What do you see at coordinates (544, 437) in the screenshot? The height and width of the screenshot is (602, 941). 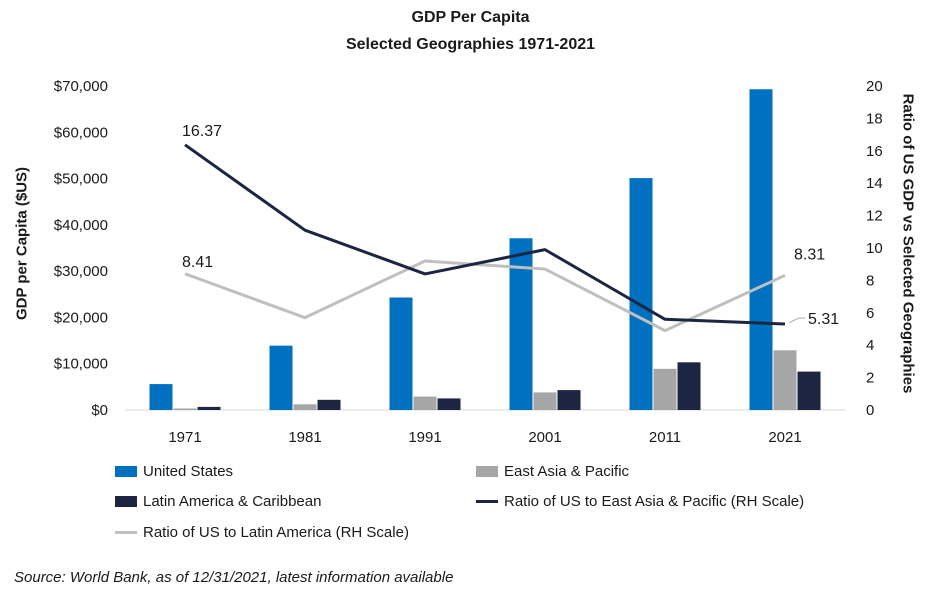 I see `x-tick-label: 2001` at bounding box center [544, 437].